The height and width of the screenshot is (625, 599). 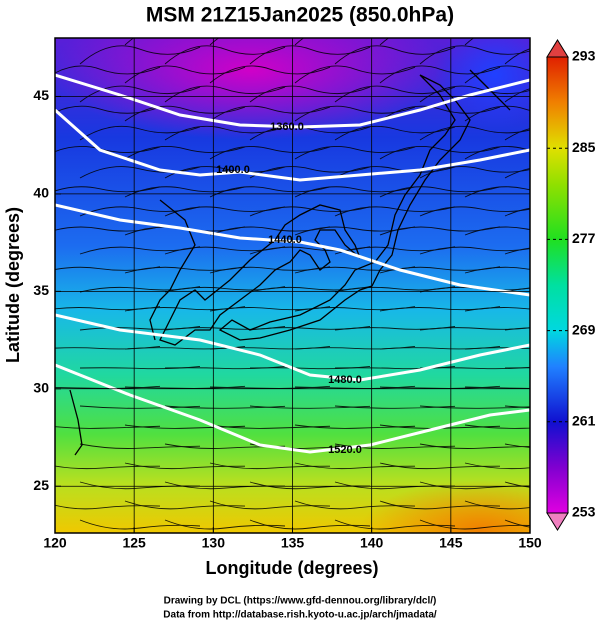 I want to click on x-tick-label: 150, so click(x=530, y=543).